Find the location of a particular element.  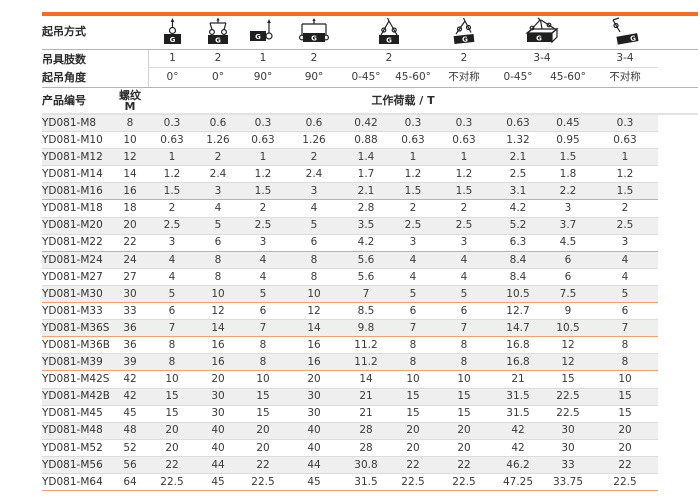

load-value: 11.2 is located at coordinates (366, 362).